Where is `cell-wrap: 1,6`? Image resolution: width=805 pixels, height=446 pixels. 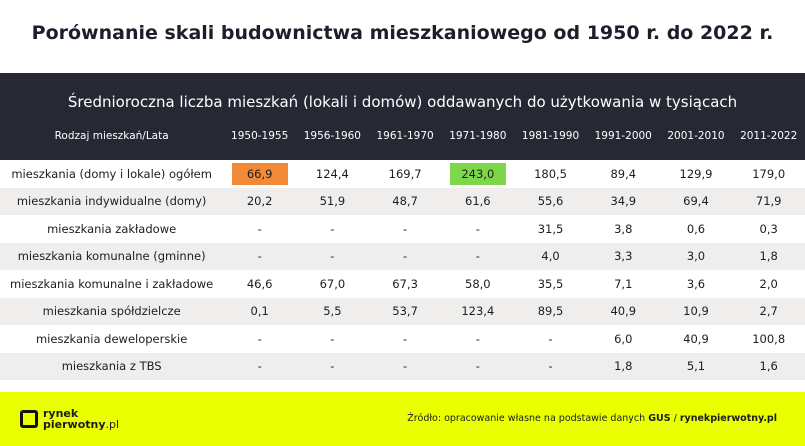 cell-wrap: 1,6 is located at coordinates (768, 366).